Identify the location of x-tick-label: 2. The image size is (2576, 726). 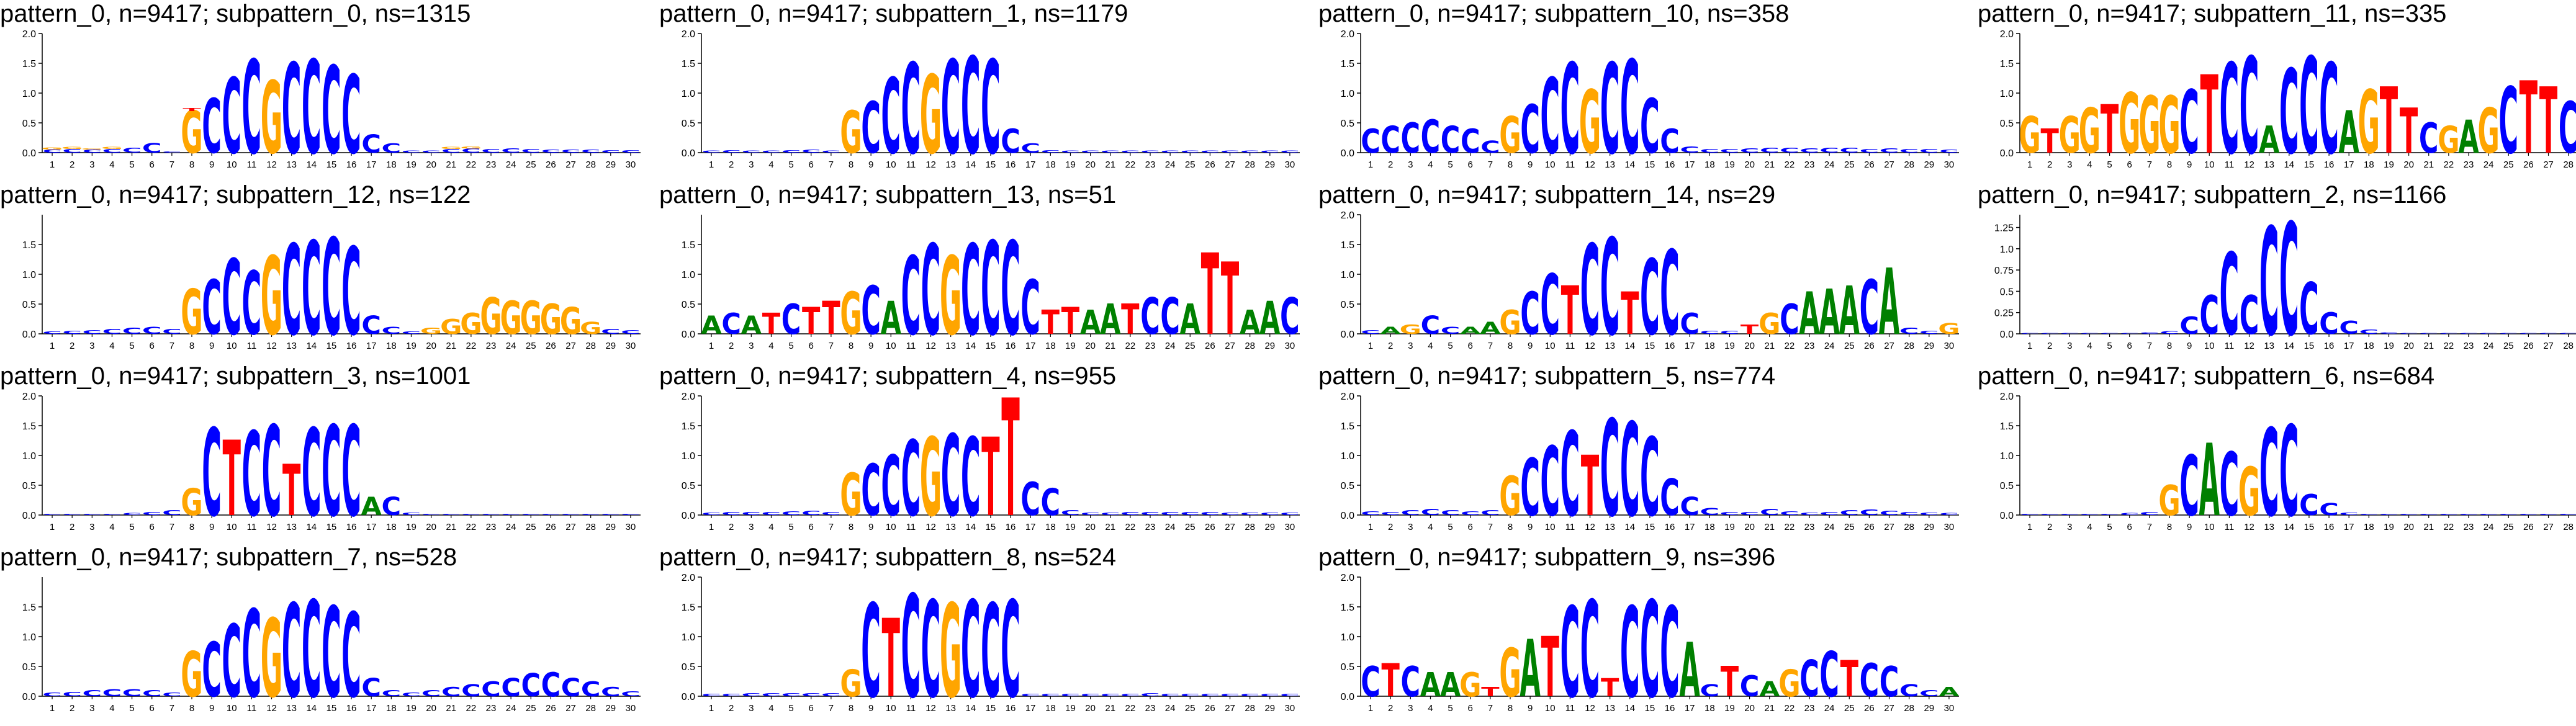
(72, 164).